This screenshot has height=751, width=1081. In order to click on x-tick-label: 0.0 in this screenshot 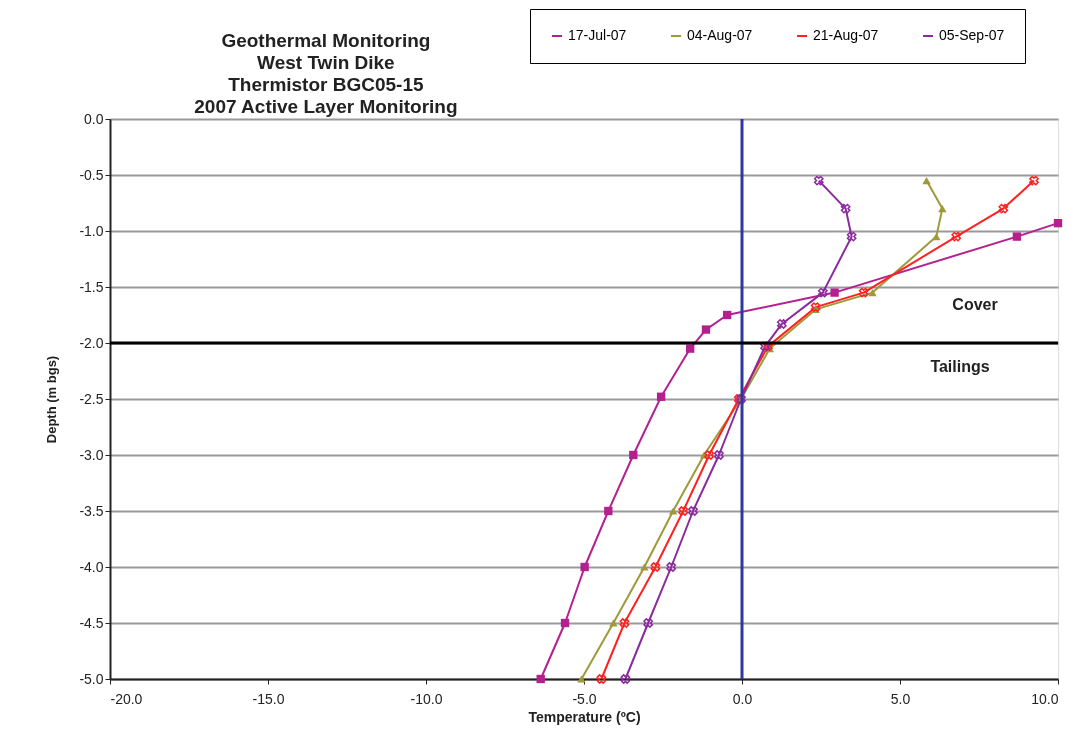, I will do `click(742, 698)`.